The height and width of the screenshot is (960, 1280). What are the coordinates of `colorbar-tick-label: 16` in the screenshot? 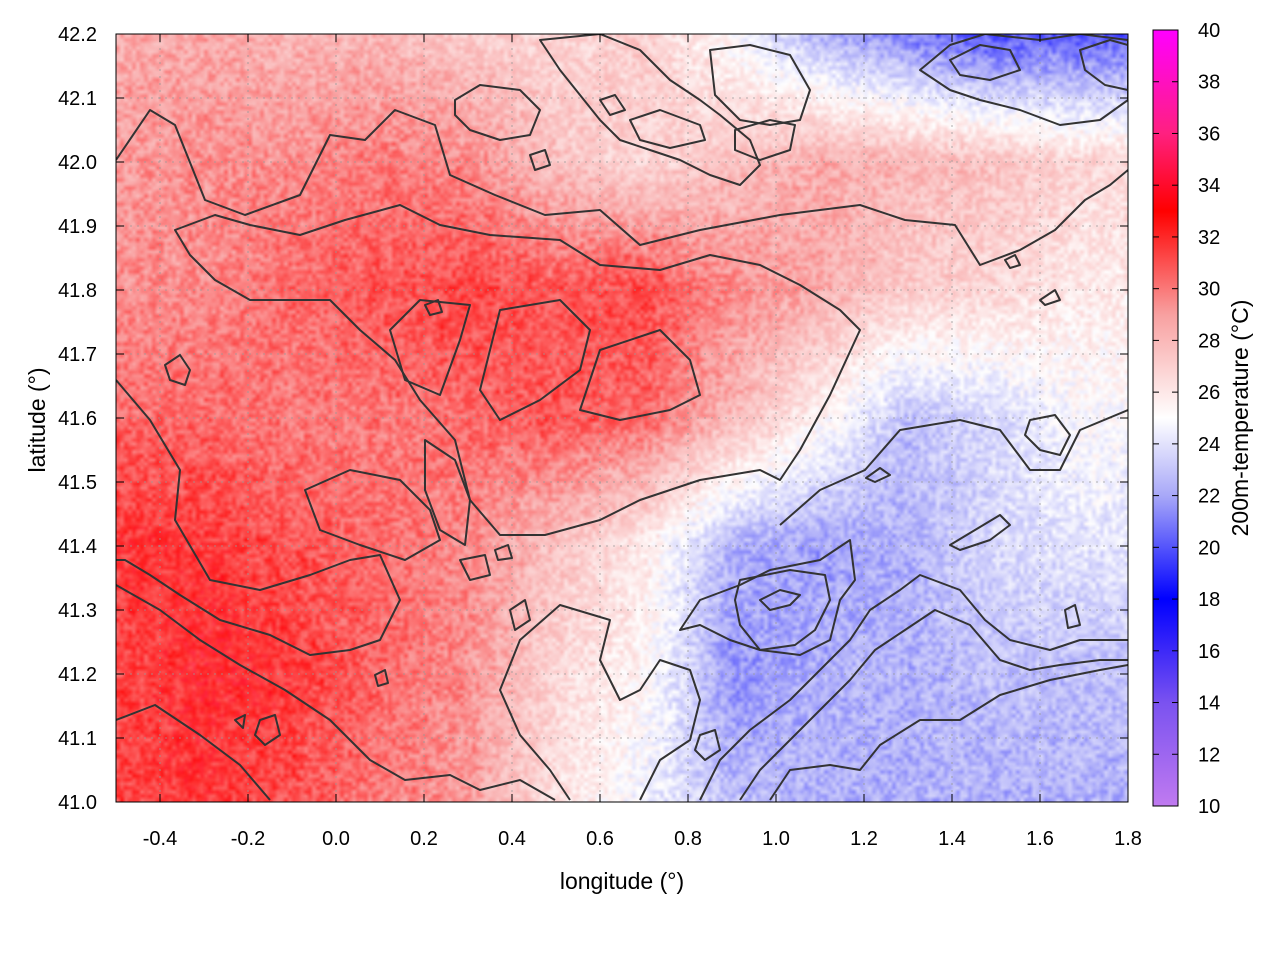 It's located at (1209, 652).